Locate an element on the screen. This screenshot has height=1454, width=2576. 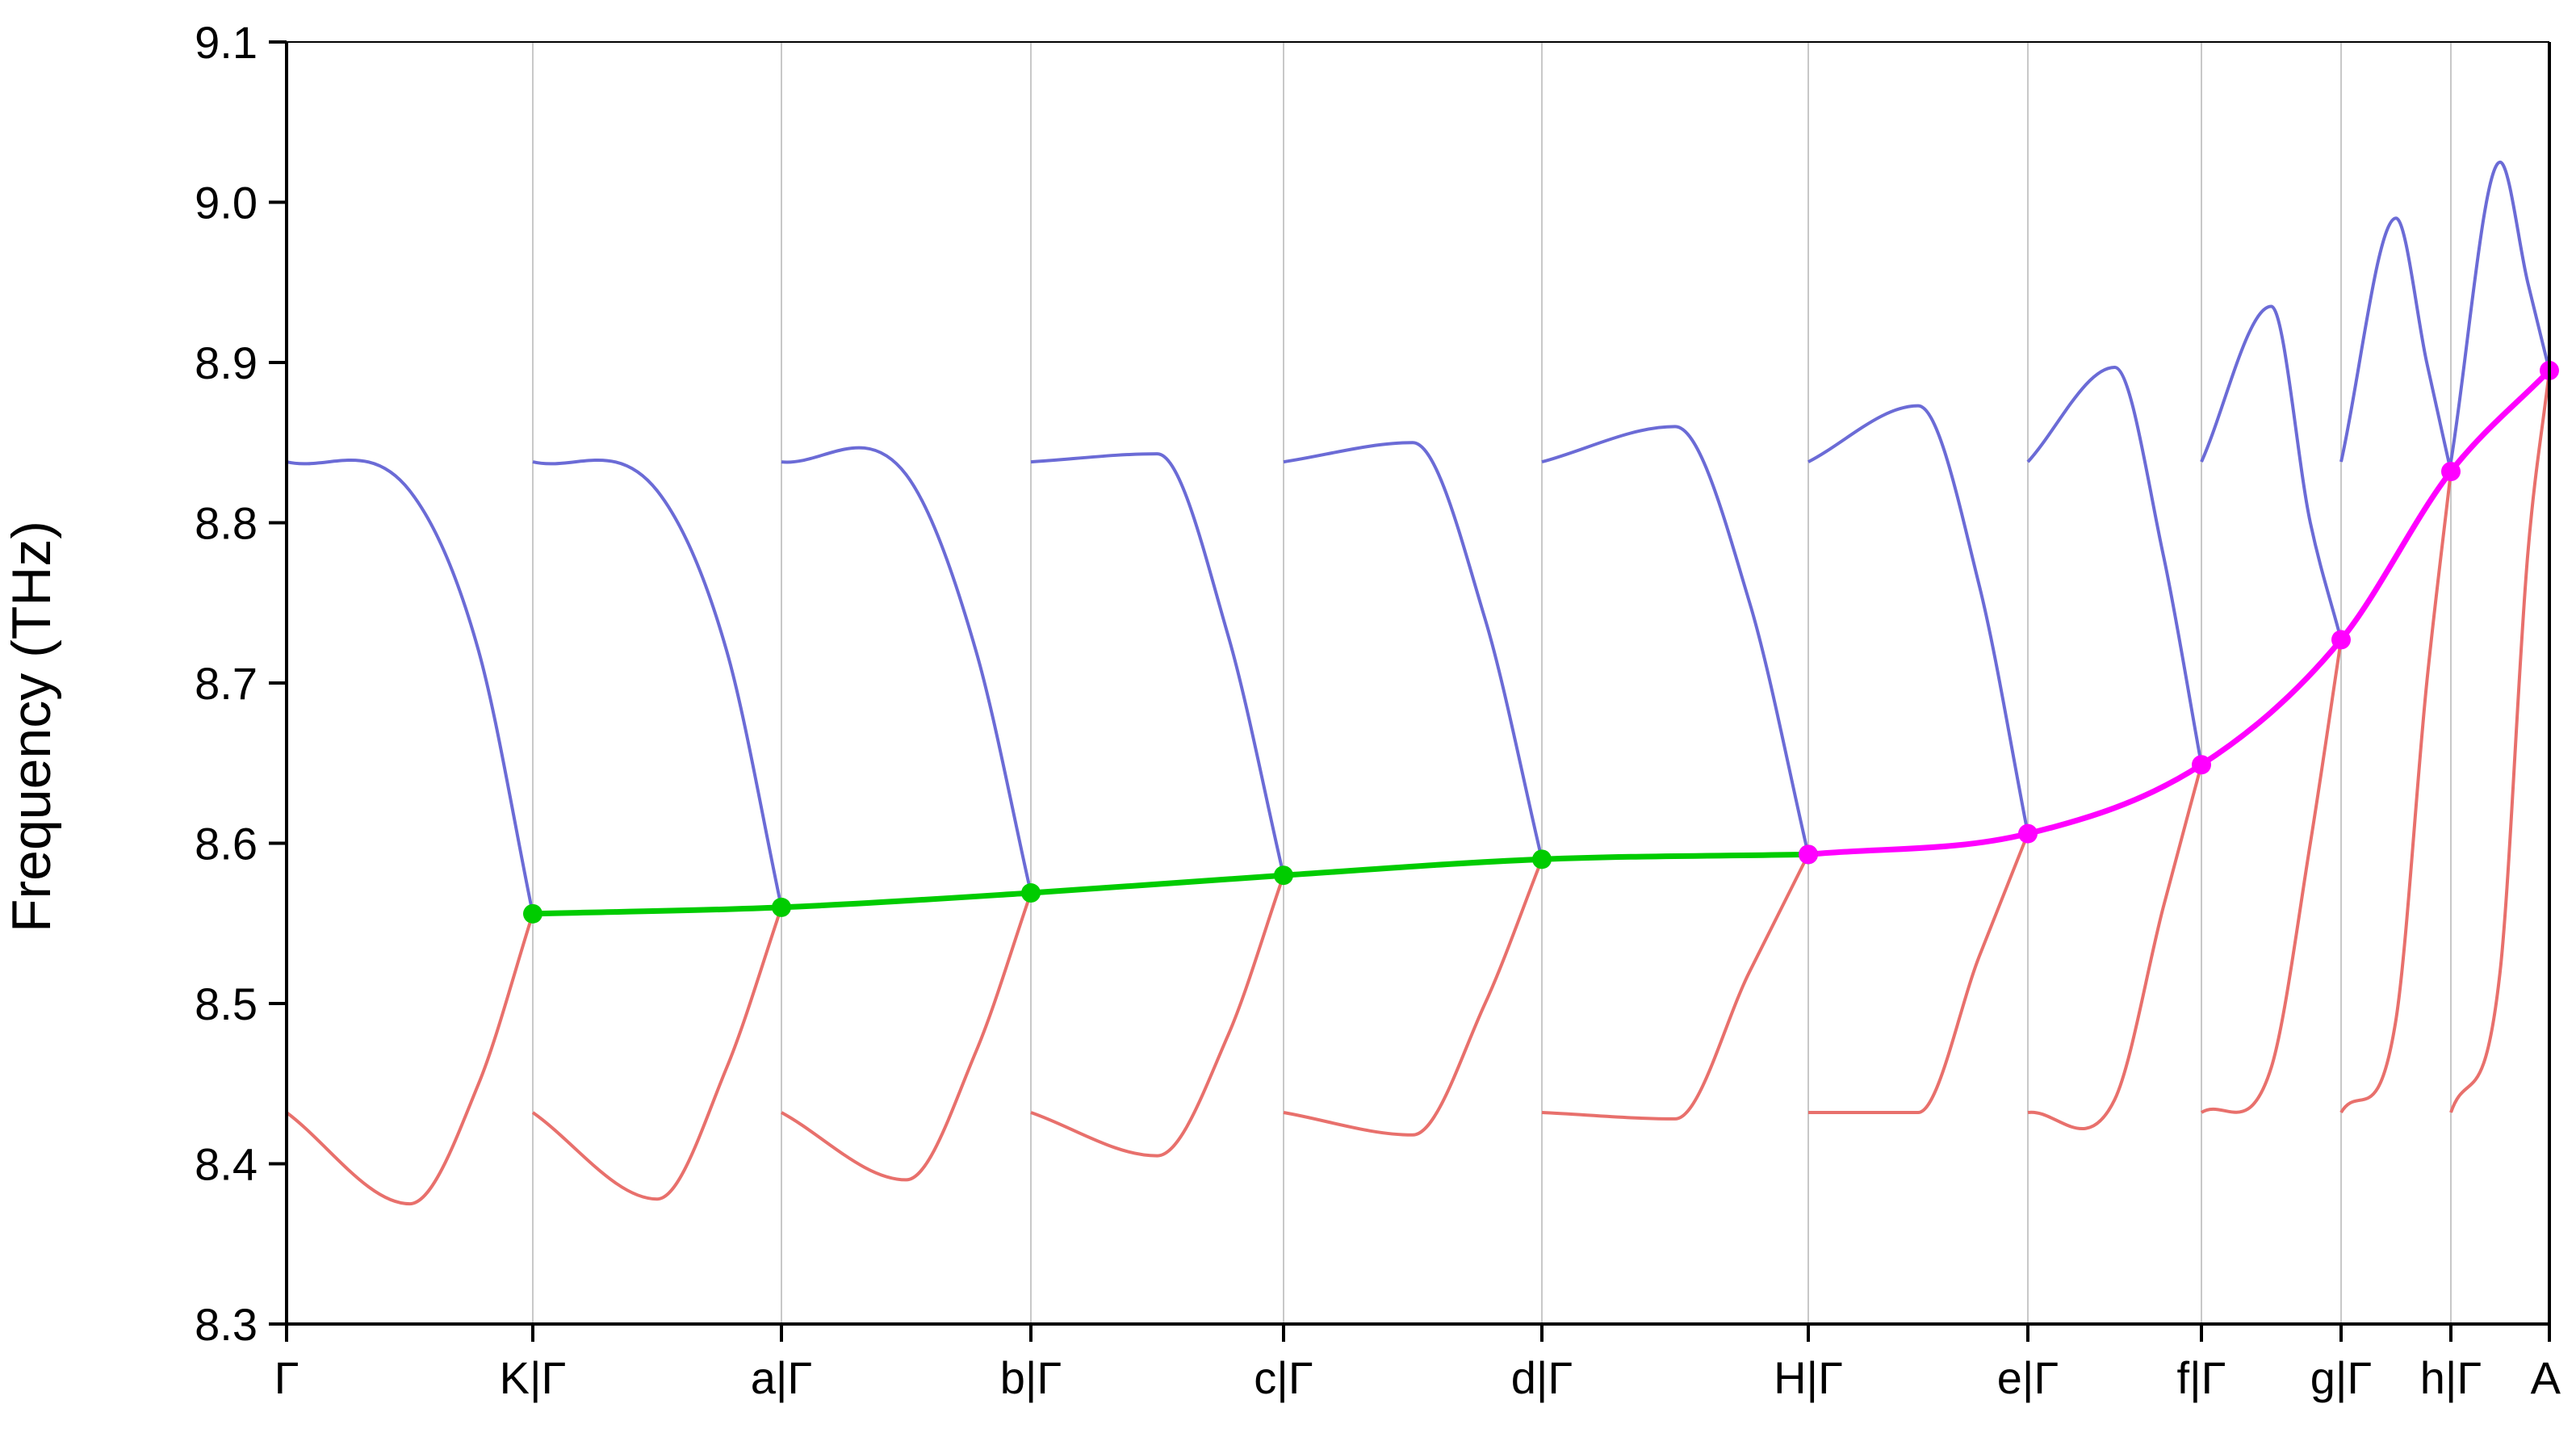
y-axis-label: Frequency (THz) is located at coordinates (31, 726).